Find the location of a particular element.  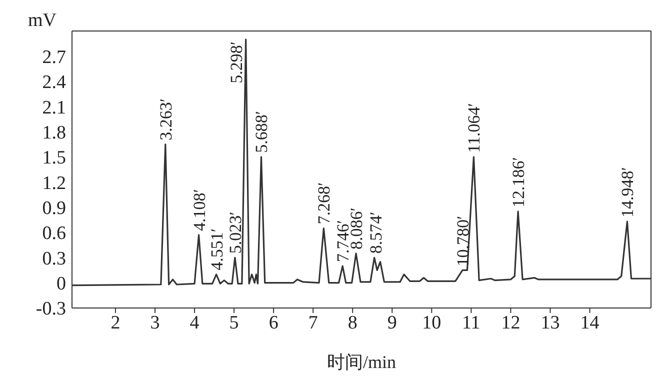

annotation: 8.574′ is located at coordinates (376, 233).